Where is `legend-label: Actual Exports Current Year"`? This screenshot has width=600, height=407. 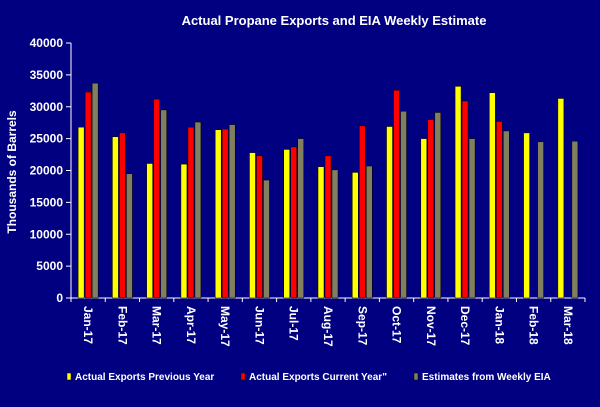
legend-label: Actual Exports Current Year" is located at coordinates (318, 377).